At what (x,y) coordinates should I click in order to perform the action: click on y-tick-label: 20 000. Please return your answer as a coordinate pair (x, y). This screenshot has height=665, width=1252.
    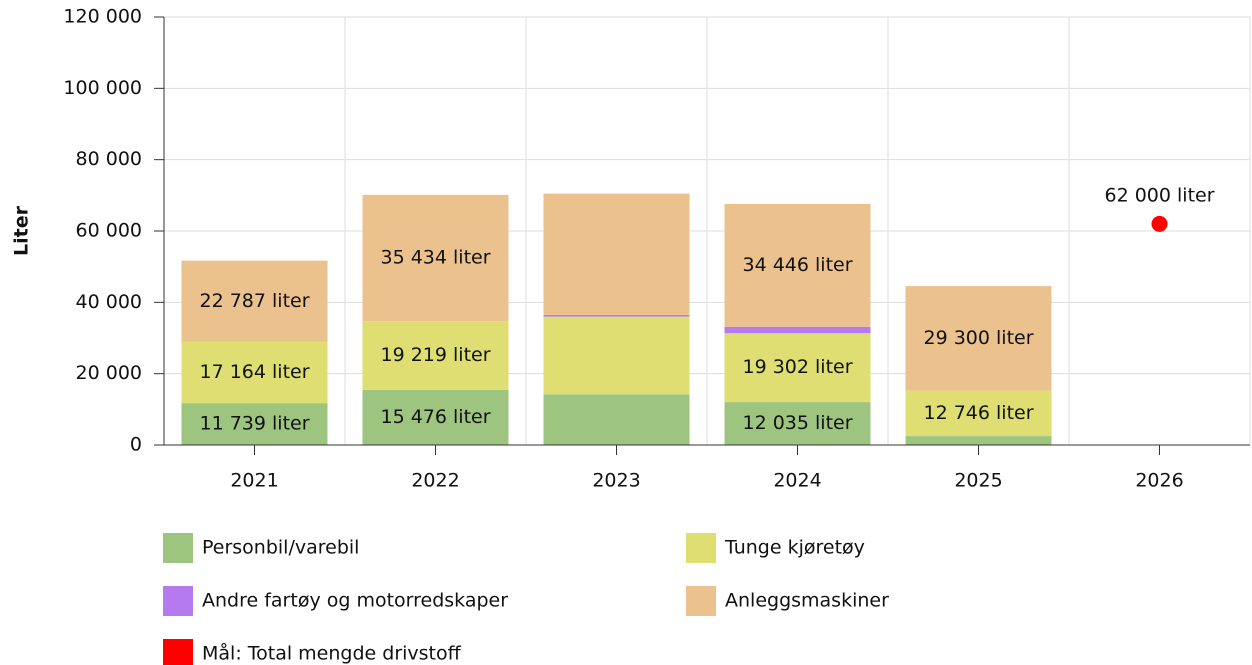
    Looking at the image, I should click on (109, 373).